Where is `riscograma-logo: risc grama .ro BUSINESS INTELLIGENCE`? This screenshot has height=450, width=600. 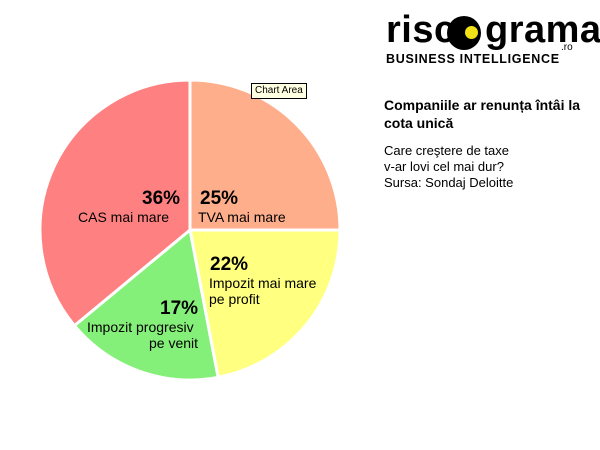
riscograma-logo: risc grama .ro BUSINESS INTELLIGENCE is located at coordinates (490, 39).